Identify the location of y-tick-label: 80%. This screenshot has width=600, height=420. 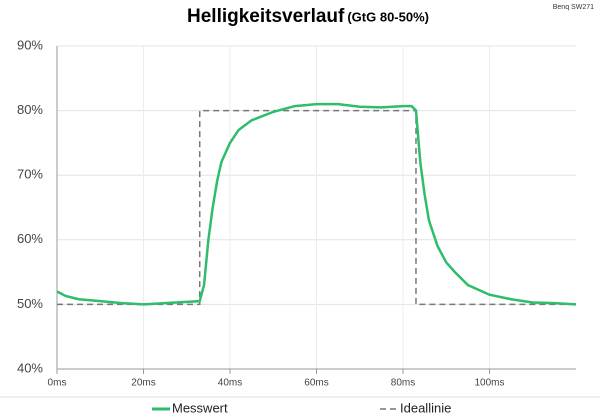
(30, 109).